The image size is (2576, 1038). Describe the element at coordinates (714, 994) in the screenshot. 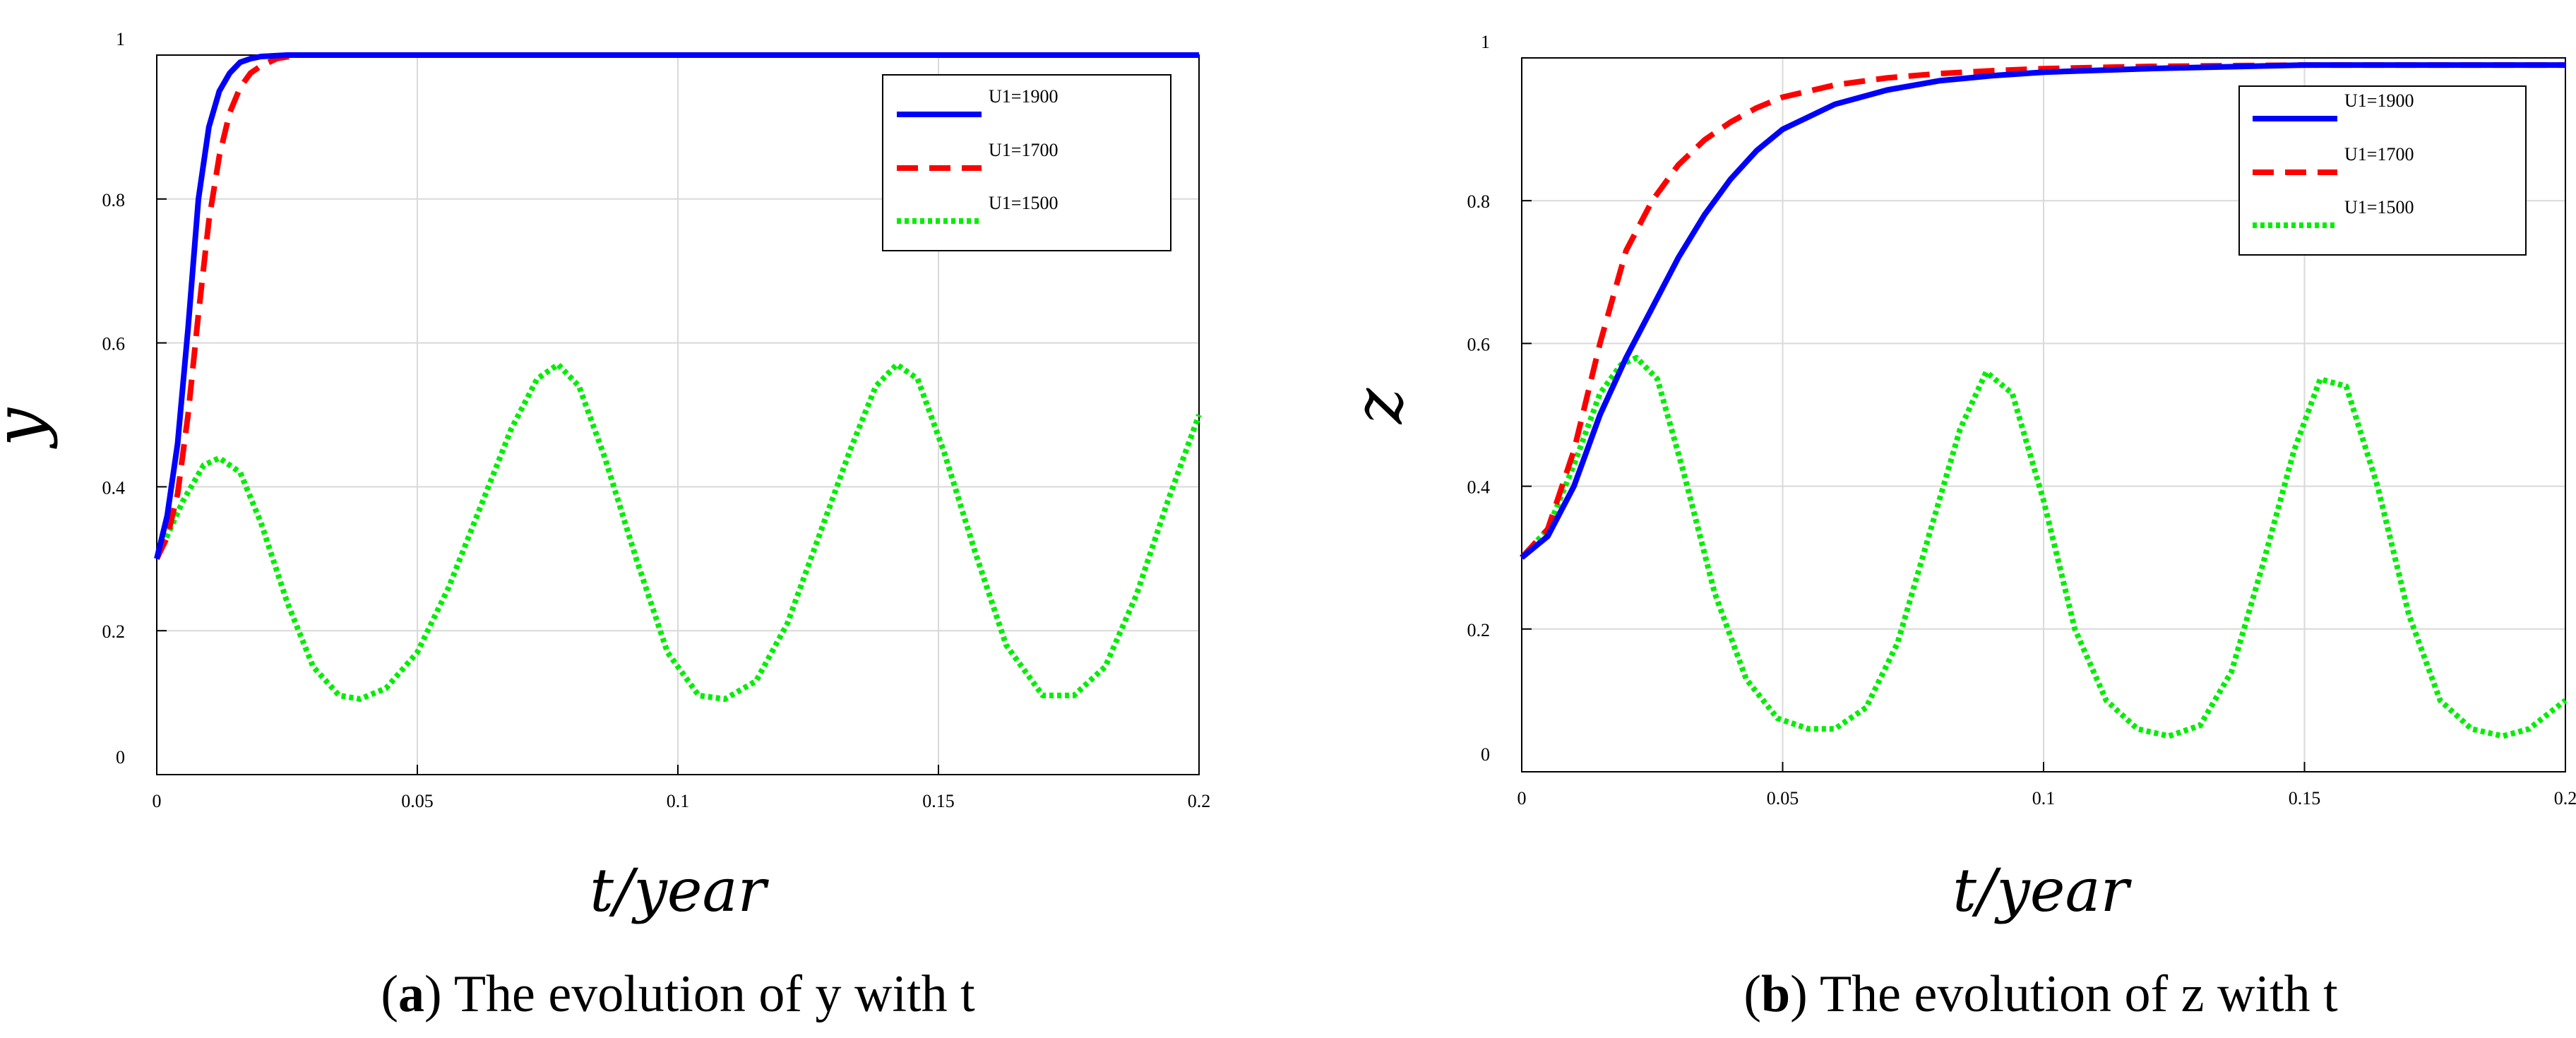

I see `caption-a-text: The evolution of y with t` at that location.